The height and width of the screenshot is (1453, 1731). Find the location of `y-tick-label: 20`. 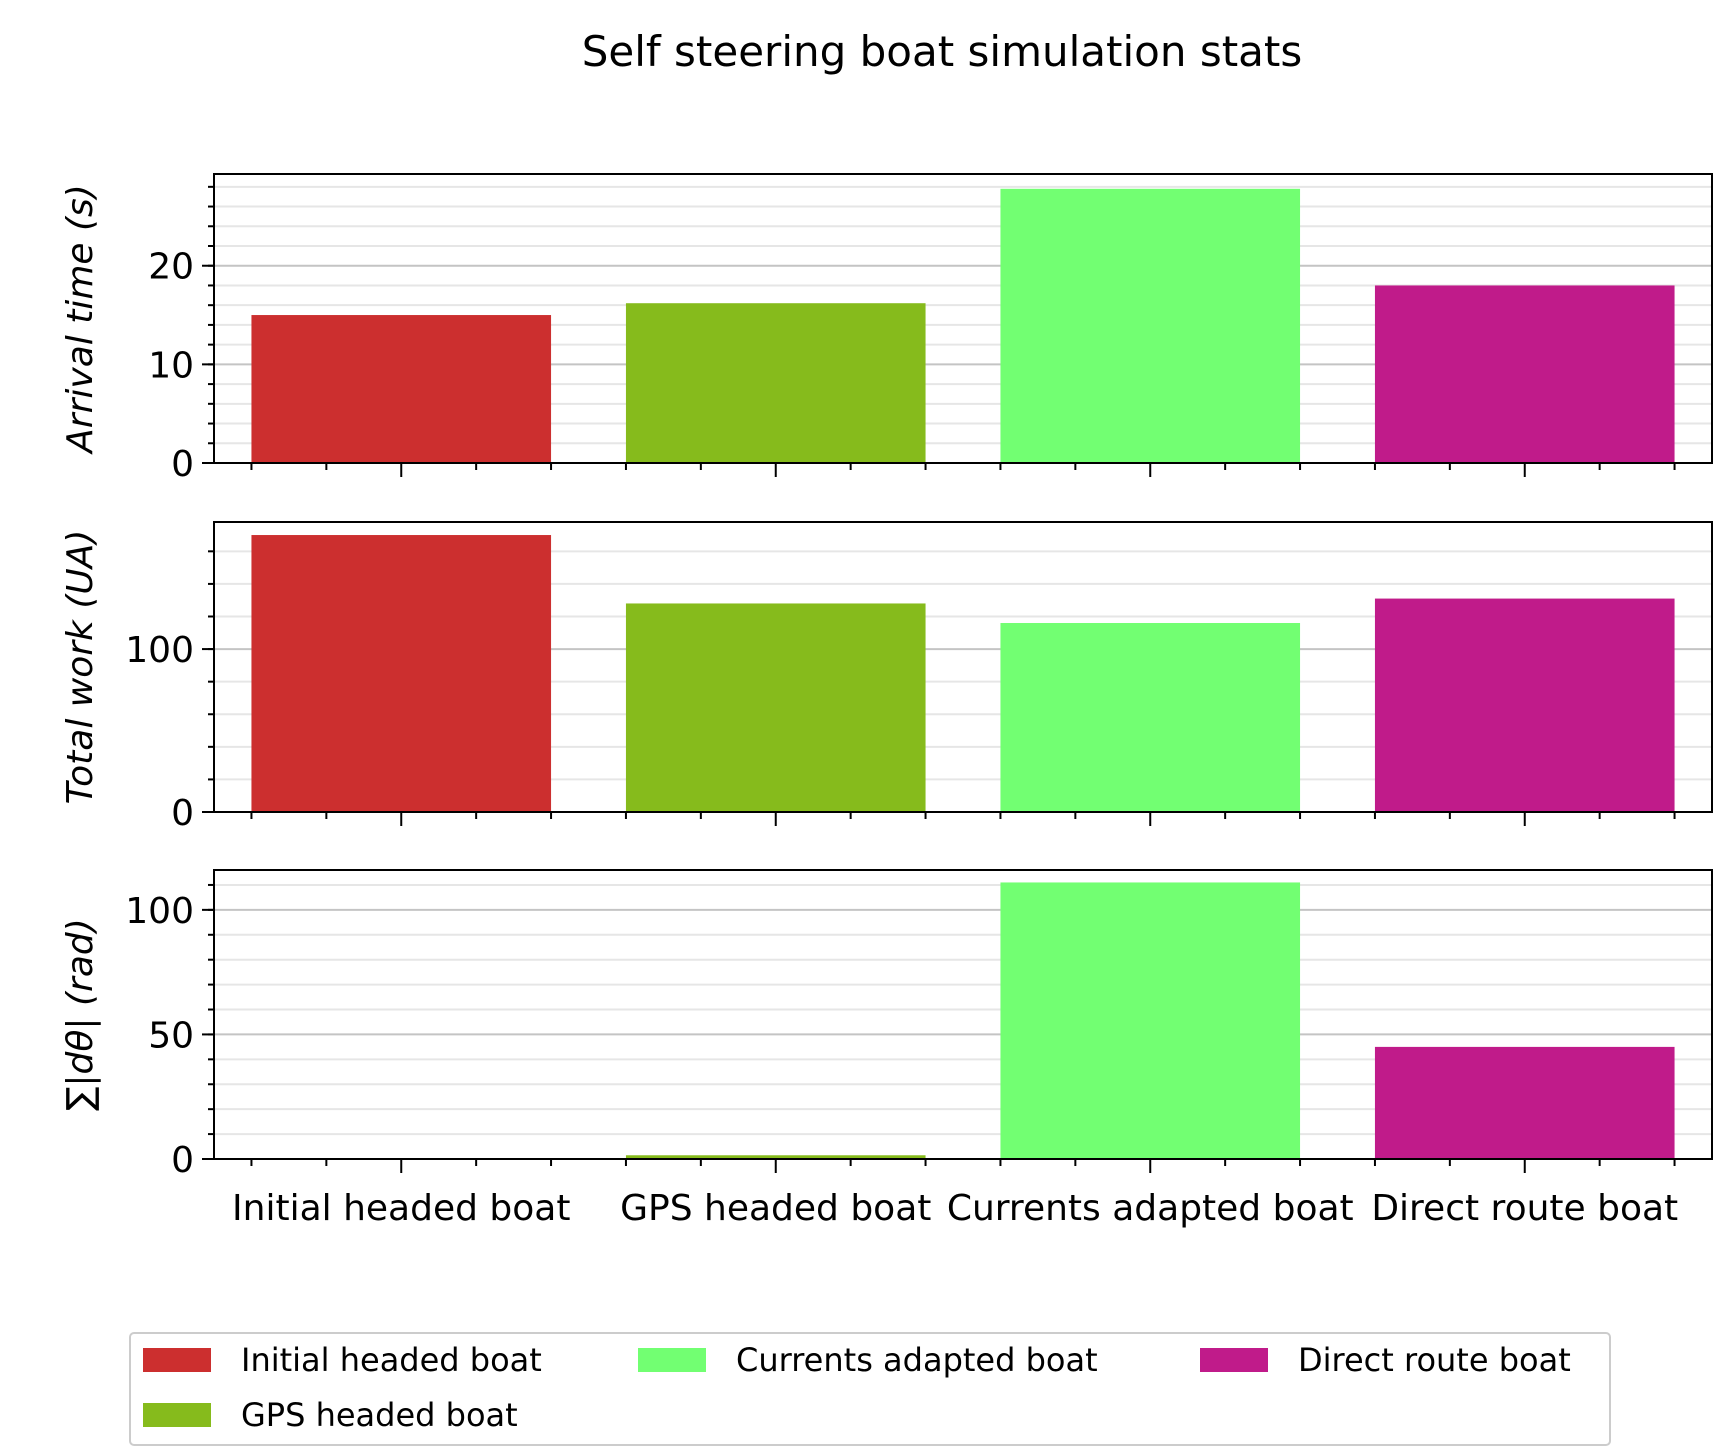

y-tick-label: 20 is located at coordinates (171, 267).